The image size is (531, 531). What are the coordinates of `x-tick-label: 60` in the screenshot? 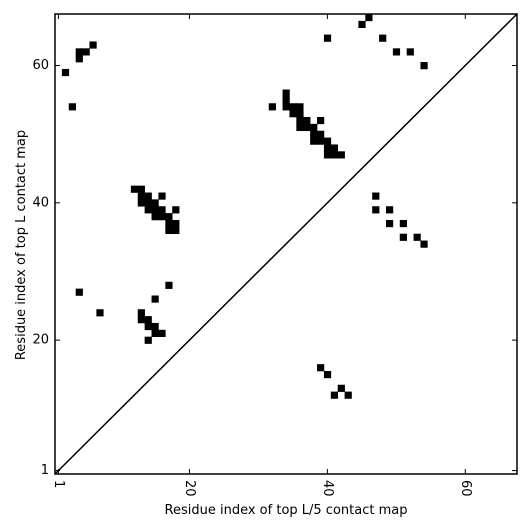 It's located at (465, 488).